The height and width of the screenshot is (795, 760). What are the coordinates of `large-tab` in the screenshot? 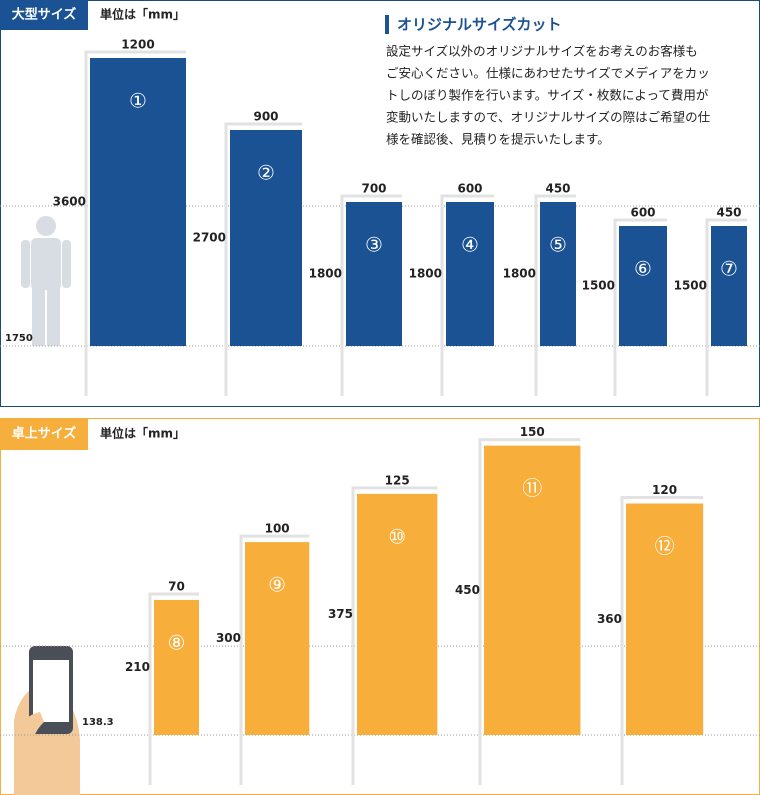 It's located at (44, 15).